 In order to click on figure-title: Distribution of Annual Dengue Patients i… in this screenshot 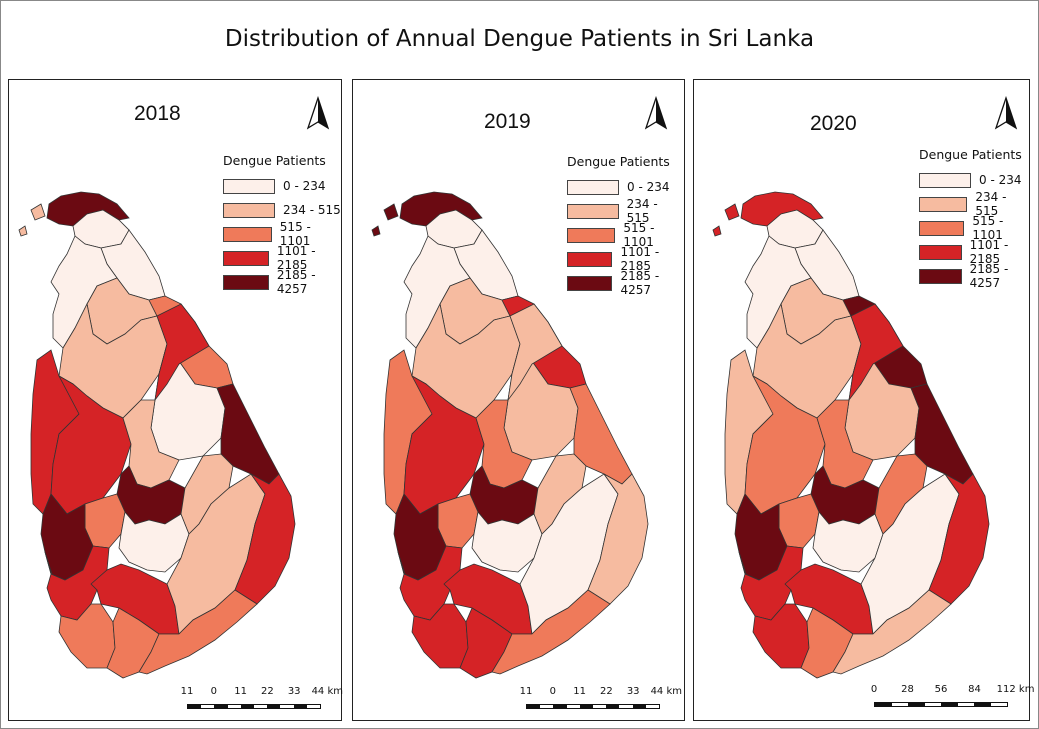, I will do `click(519, 39)`.